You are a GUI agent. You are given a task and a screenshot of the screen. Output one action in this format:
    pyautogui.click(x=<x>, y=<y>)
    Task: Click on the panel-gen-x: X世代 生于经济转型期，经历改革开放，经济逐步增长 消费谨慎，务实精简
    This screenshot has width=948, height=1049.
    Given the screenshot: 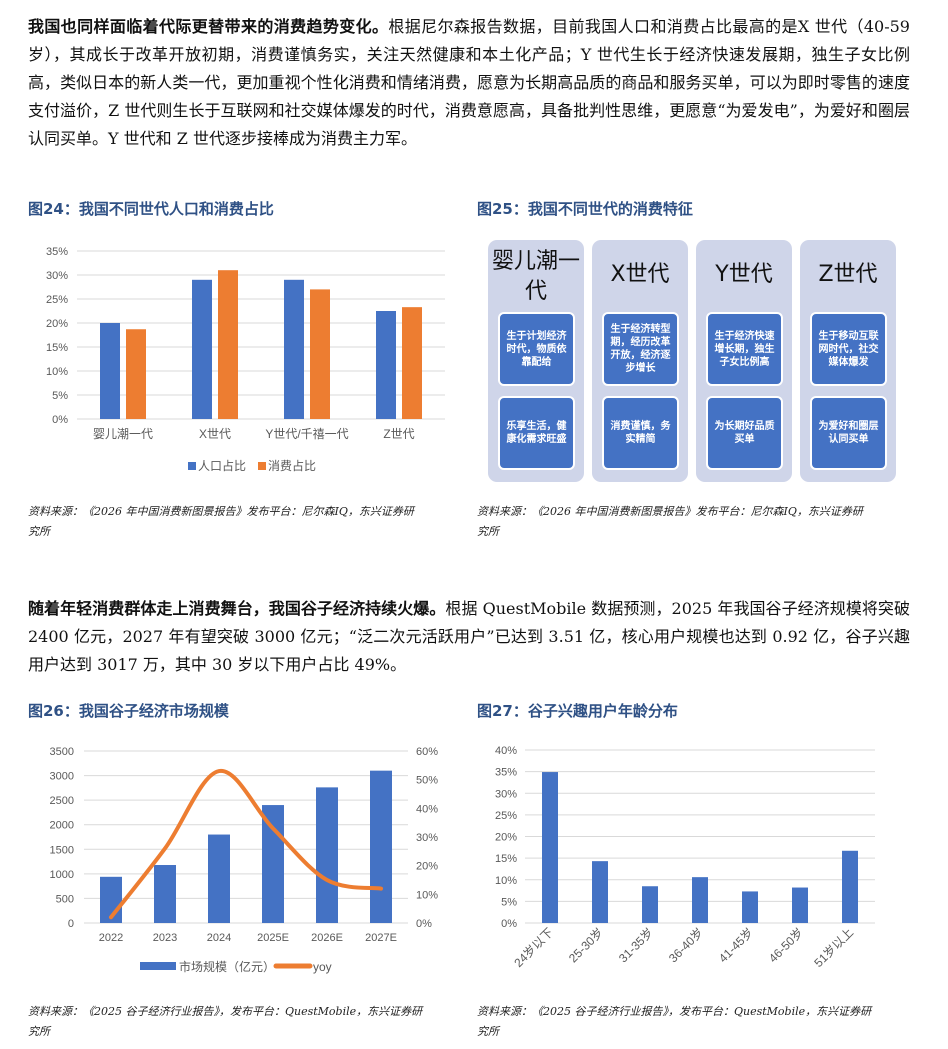 What is the action you would take?
    pyautogui.click(x=640, y=361)
    